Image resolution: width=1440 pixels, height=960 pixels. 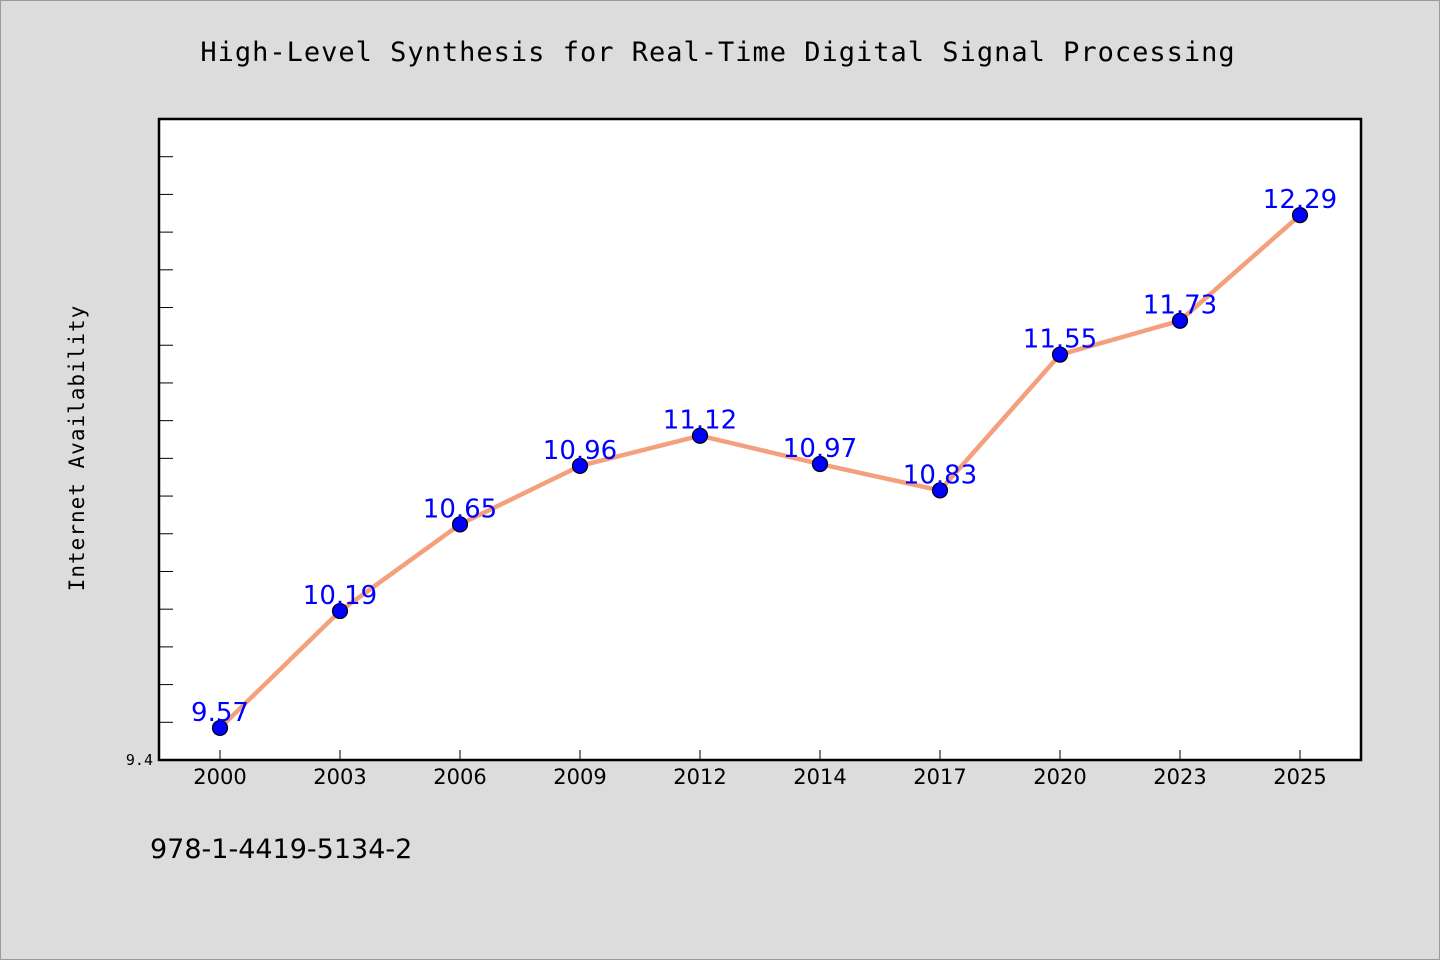 What do you see at coordinates (699, 777) in the screenshot?
I see `x-tick-label: 2012` at bounding box center [699, 777].